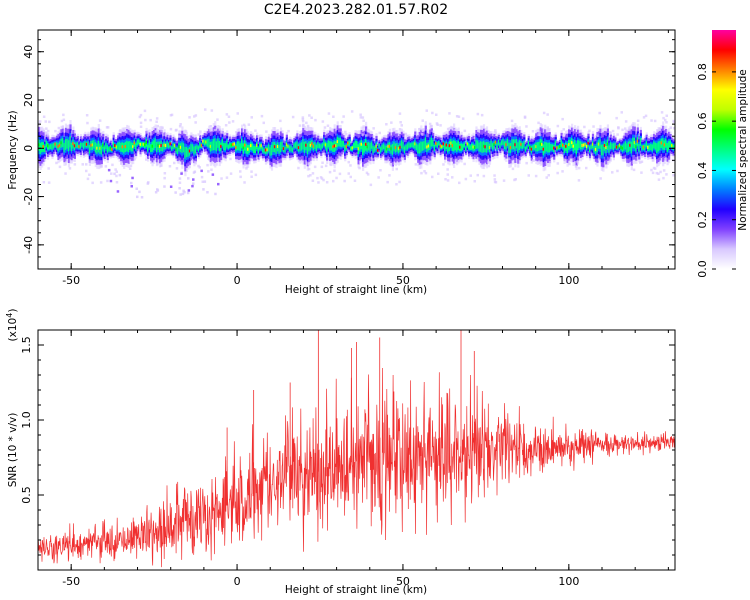  I want to click on snr-multiplier-exp: 4, so click(9, 315).